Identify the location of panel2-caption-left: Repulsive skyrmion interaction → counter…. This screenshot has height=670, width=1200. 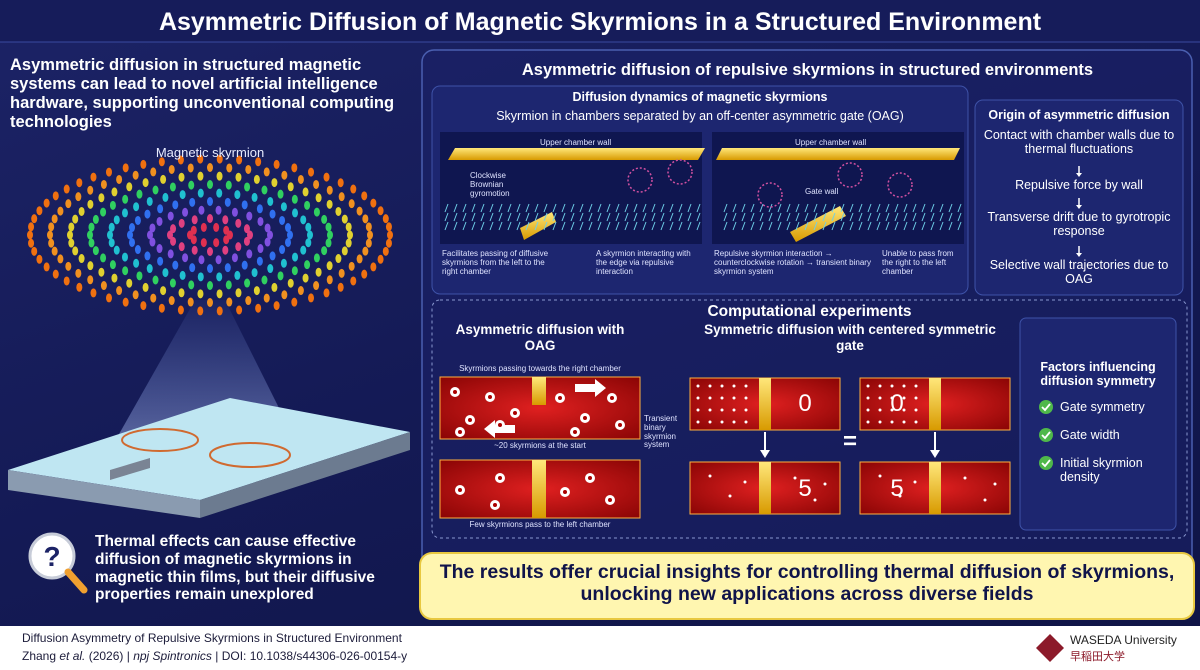
(792, 262).